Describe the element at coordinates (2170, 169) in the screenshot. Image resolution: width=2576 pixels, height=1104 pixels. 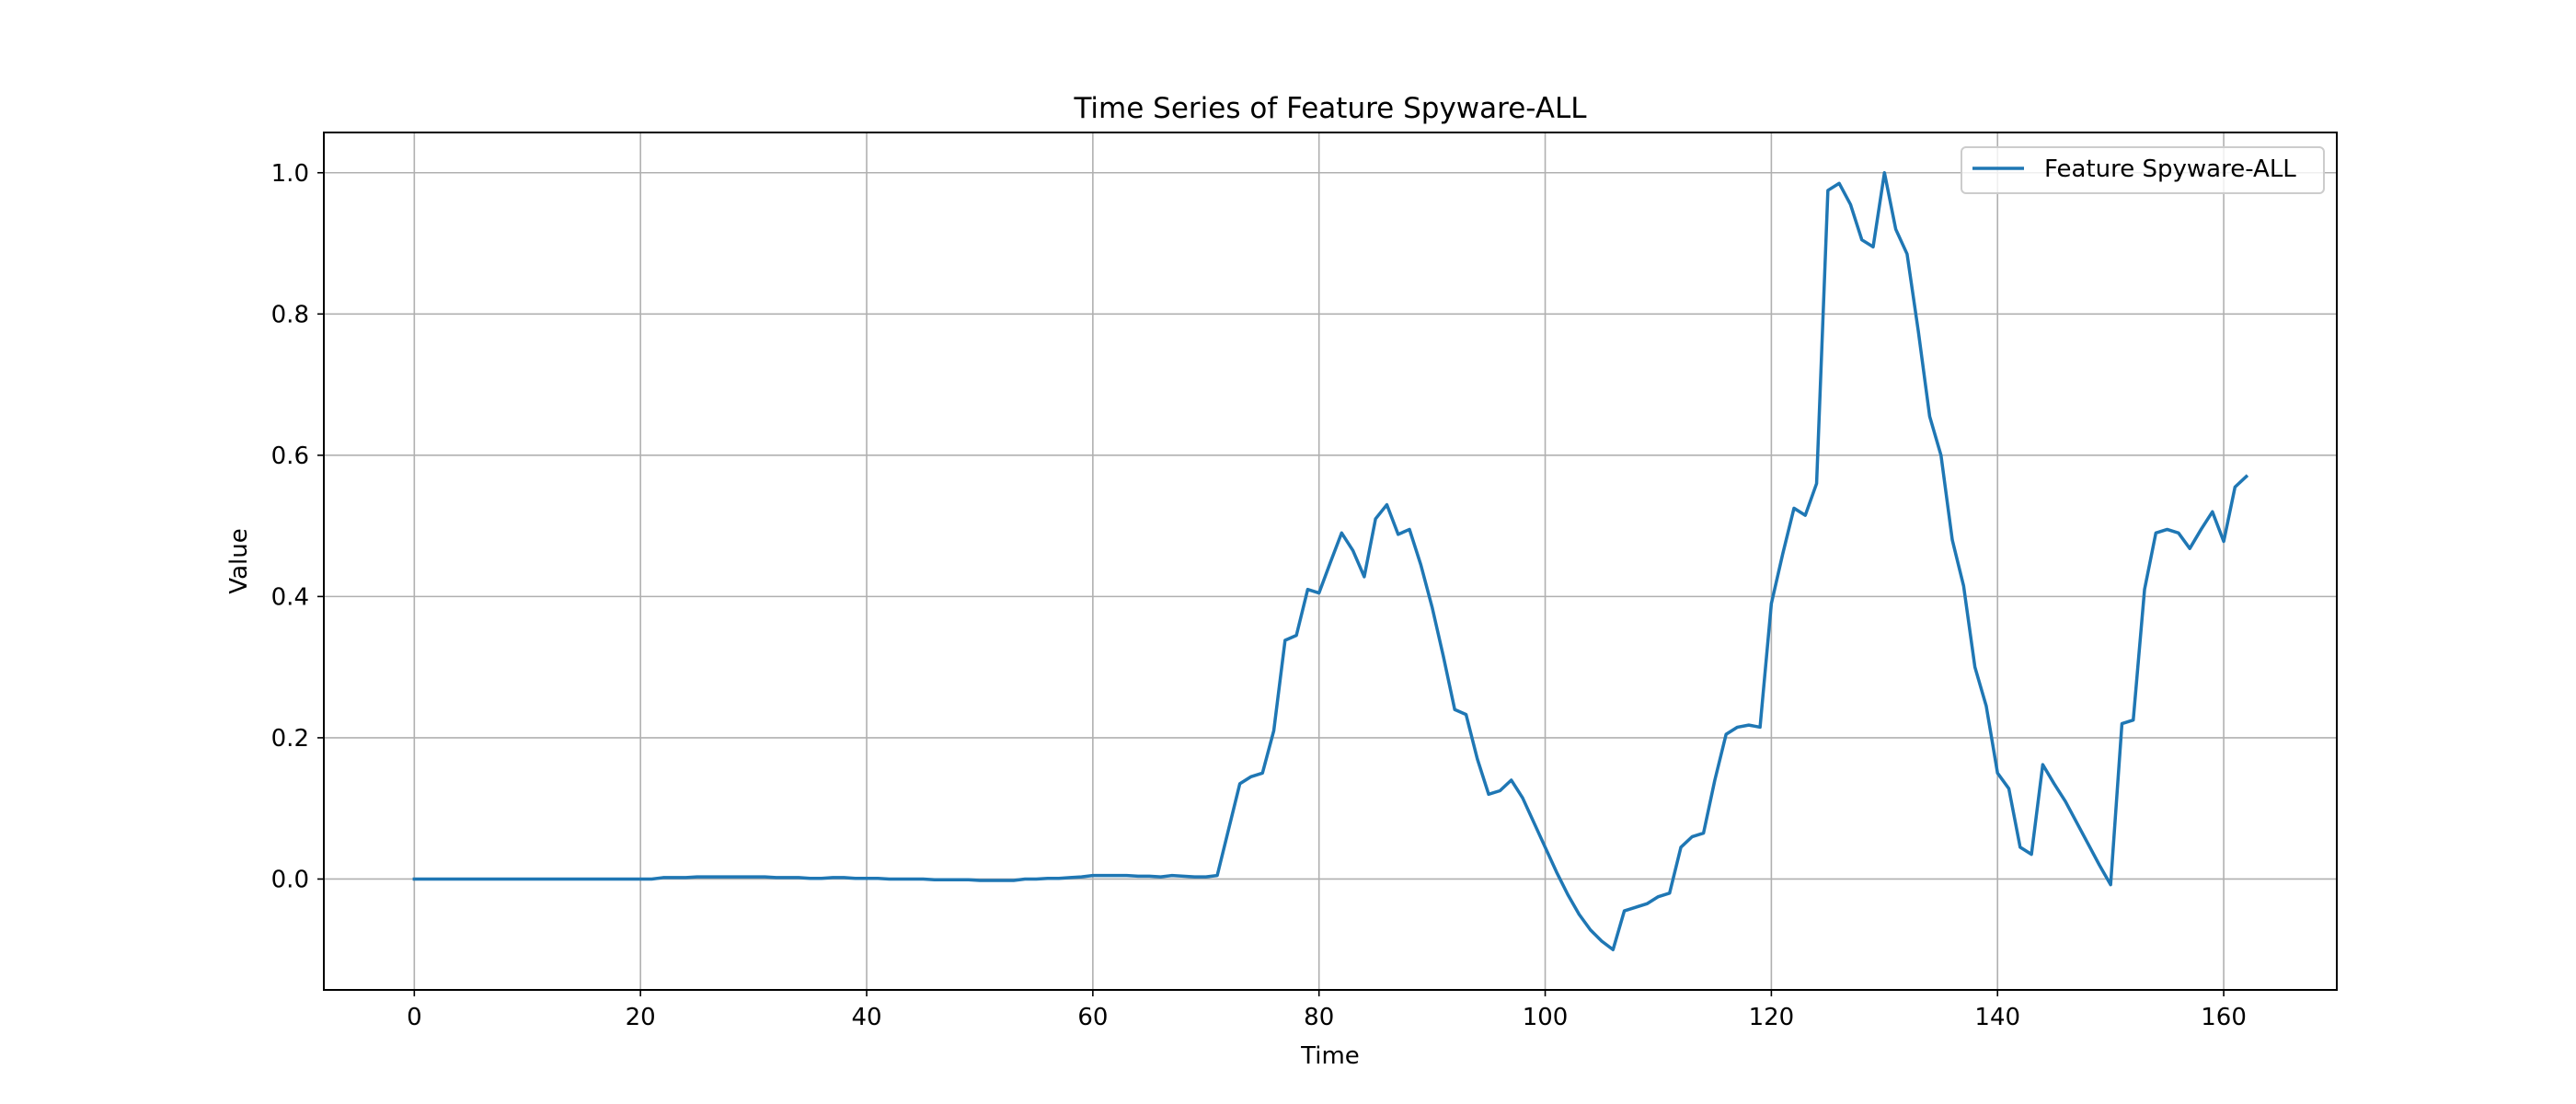
I see `legend-entry-label: Feature Spyware-ALL` at that location.